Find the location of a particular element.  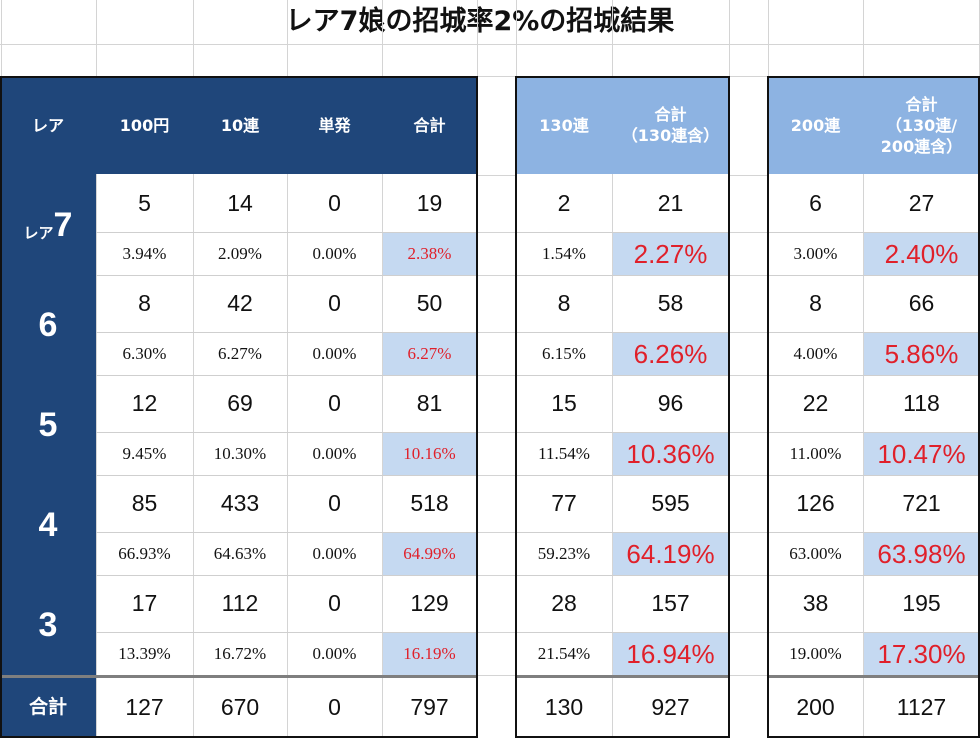

percent-cell: 10.47% is located at coordinates (921, 454).